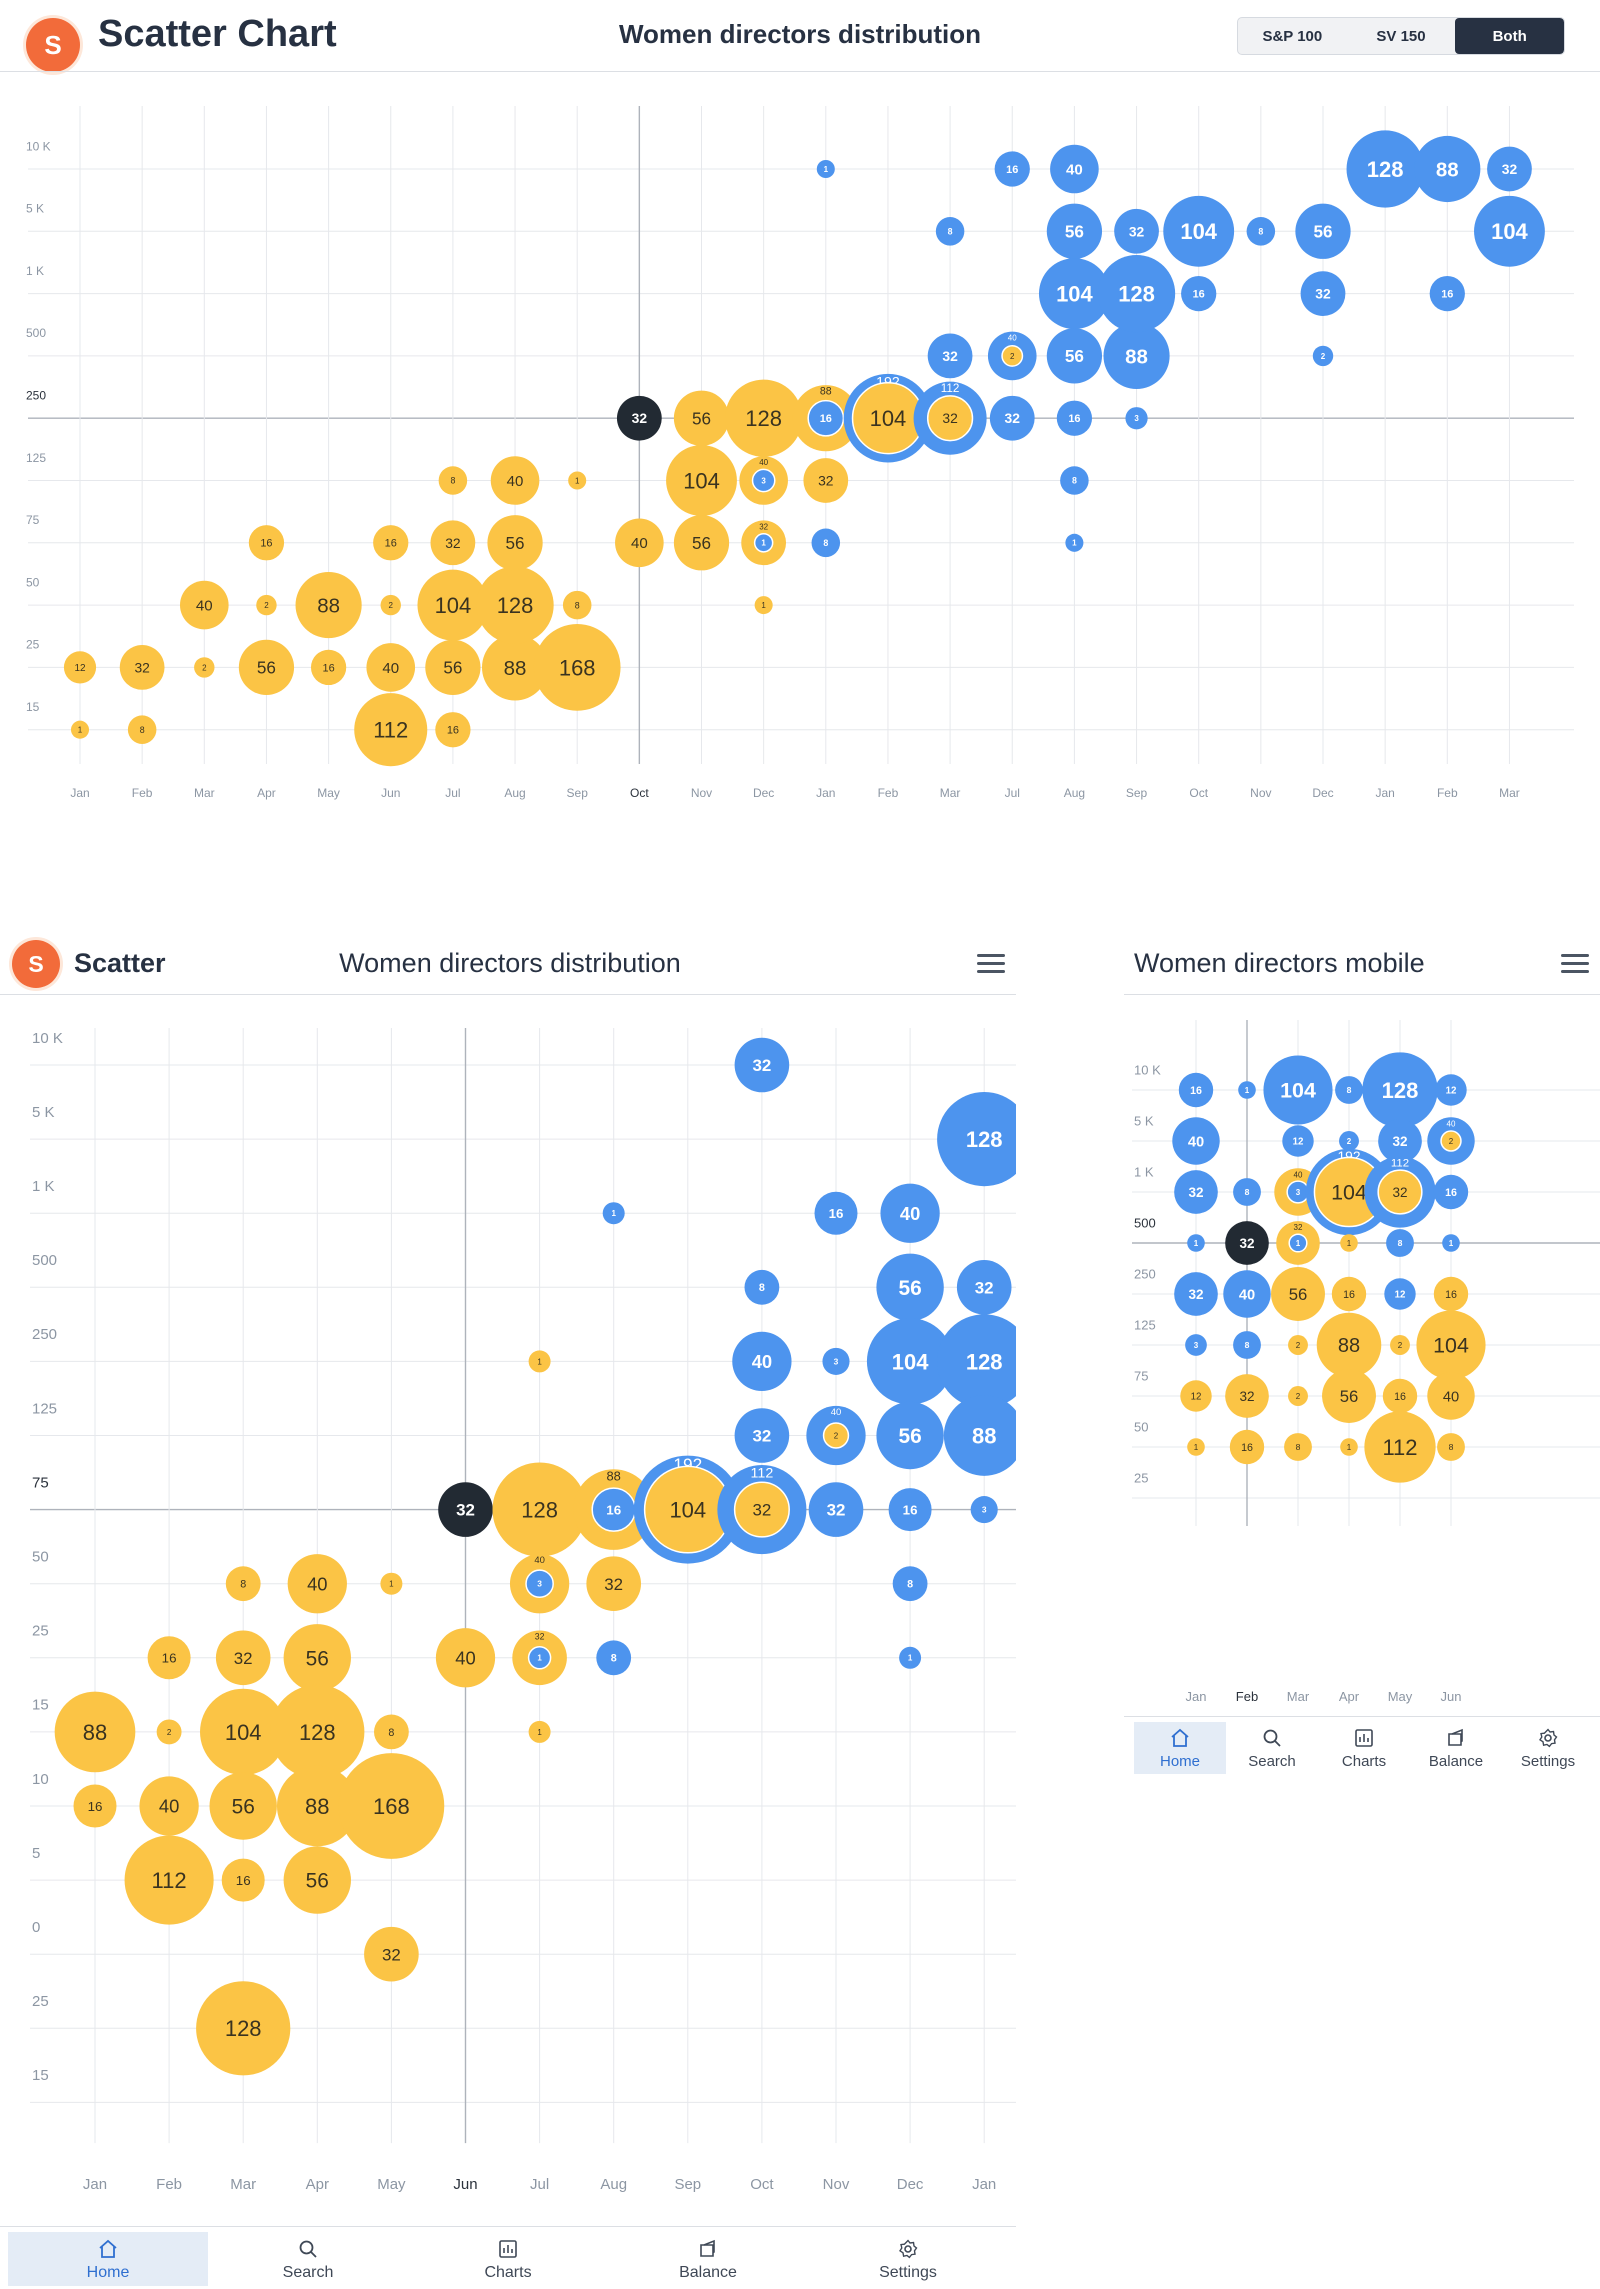  What do you see at coordinates (908, 2259) in the screenshot?
I see `tab-settings: Settings` at bounding box center [908, 2259].